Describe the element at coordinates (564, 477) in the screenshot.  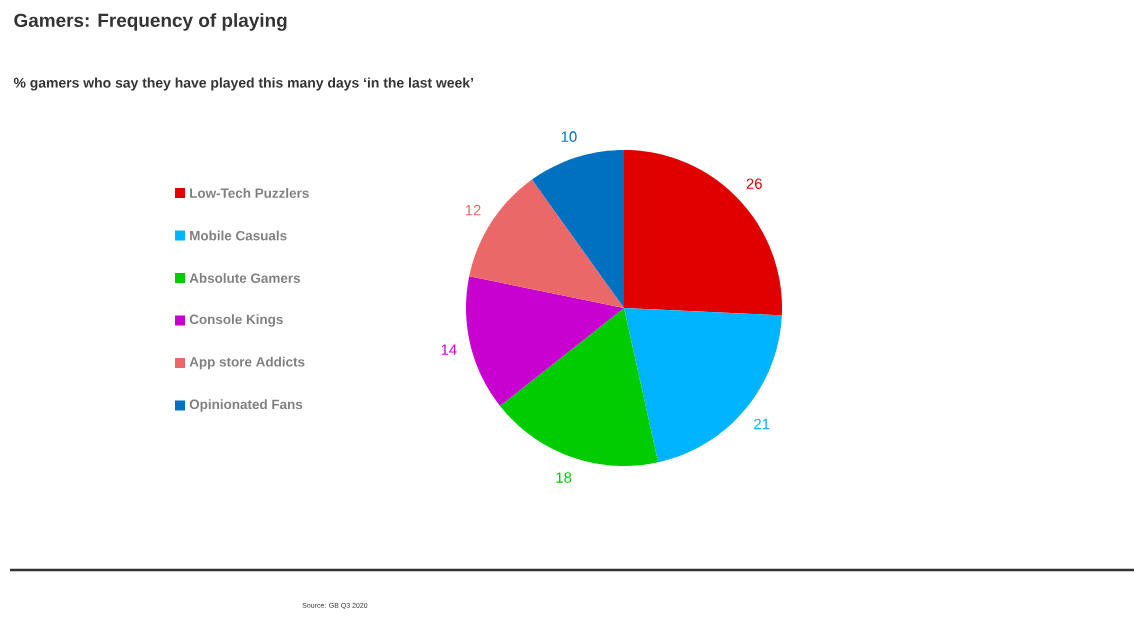
I see `data-label: 18` at that location.